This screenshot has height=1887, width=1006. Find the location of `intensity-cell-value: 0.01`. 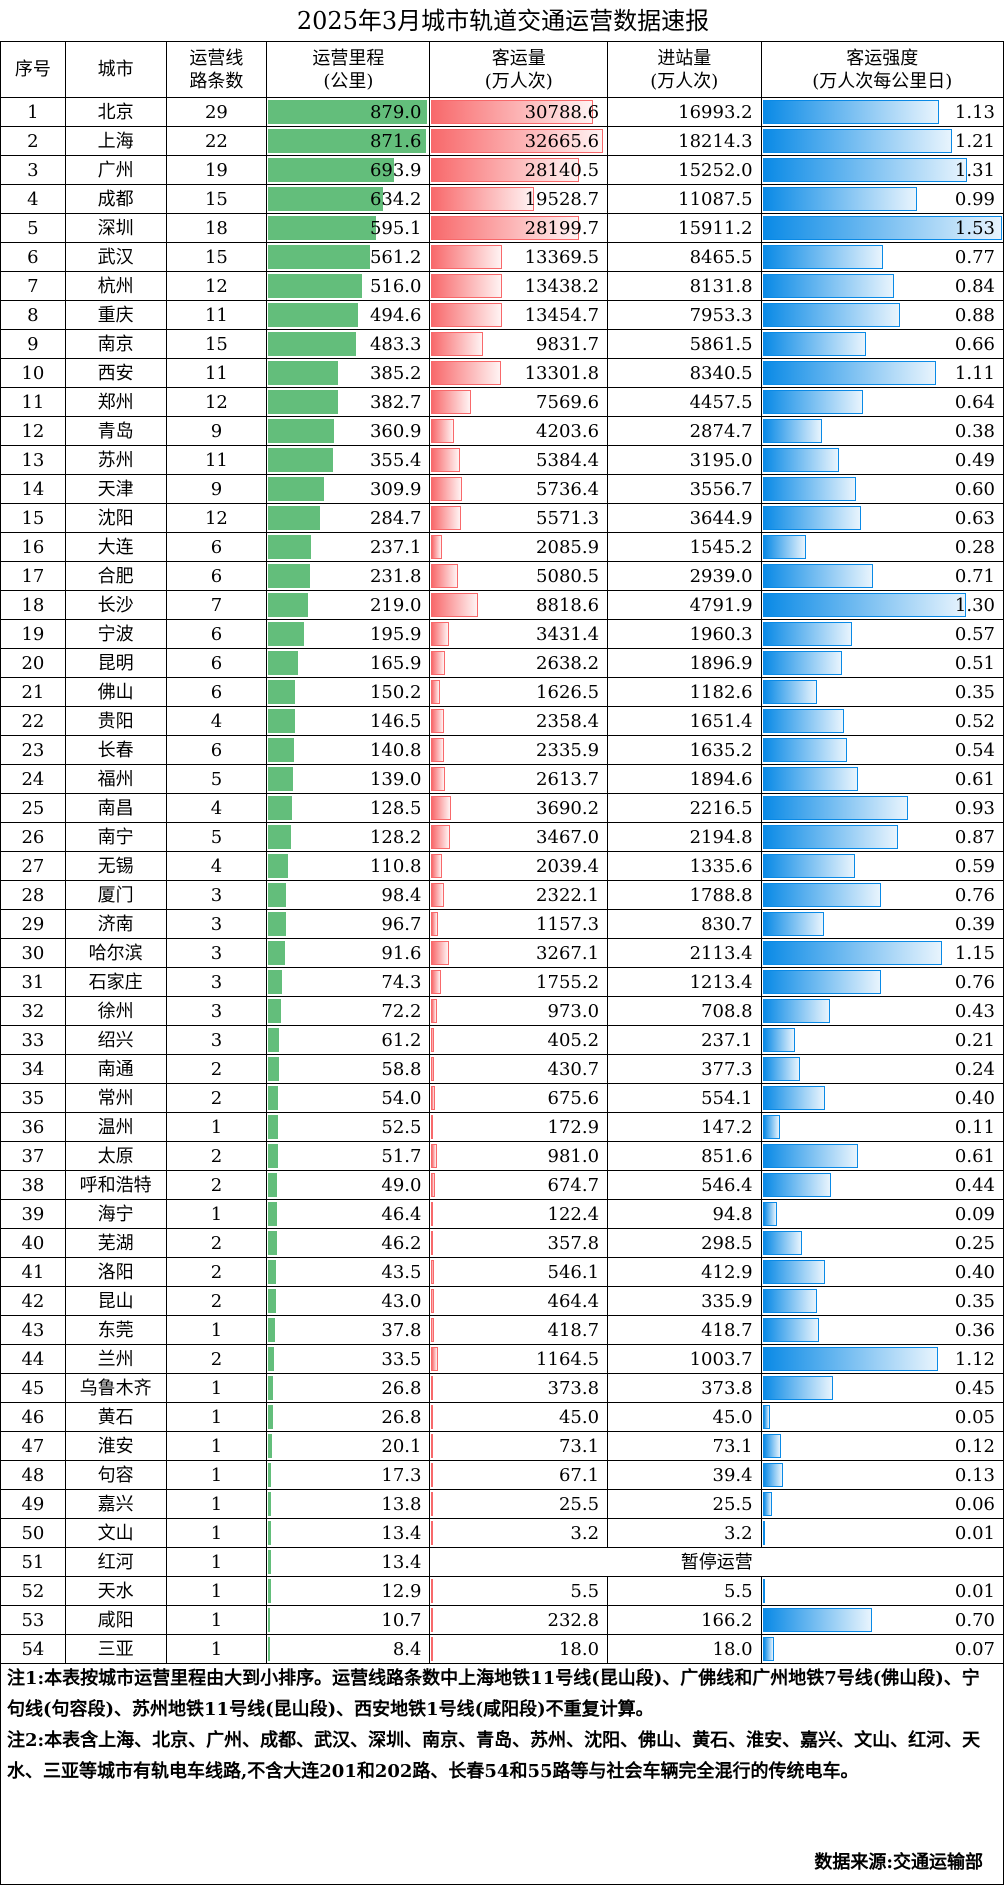

intensity-cell-value: 0.01 is located at coordinates (974, 1533).